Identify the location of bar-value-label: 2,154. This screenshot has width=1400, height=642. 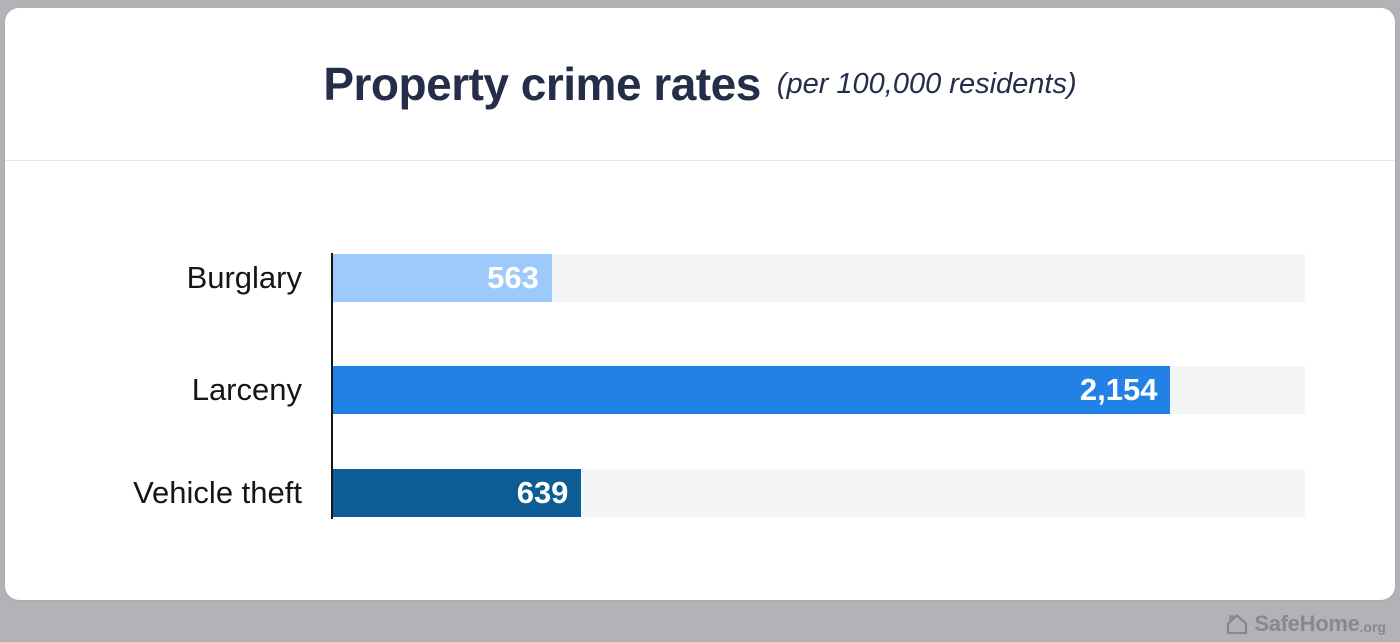
(1118, 389).